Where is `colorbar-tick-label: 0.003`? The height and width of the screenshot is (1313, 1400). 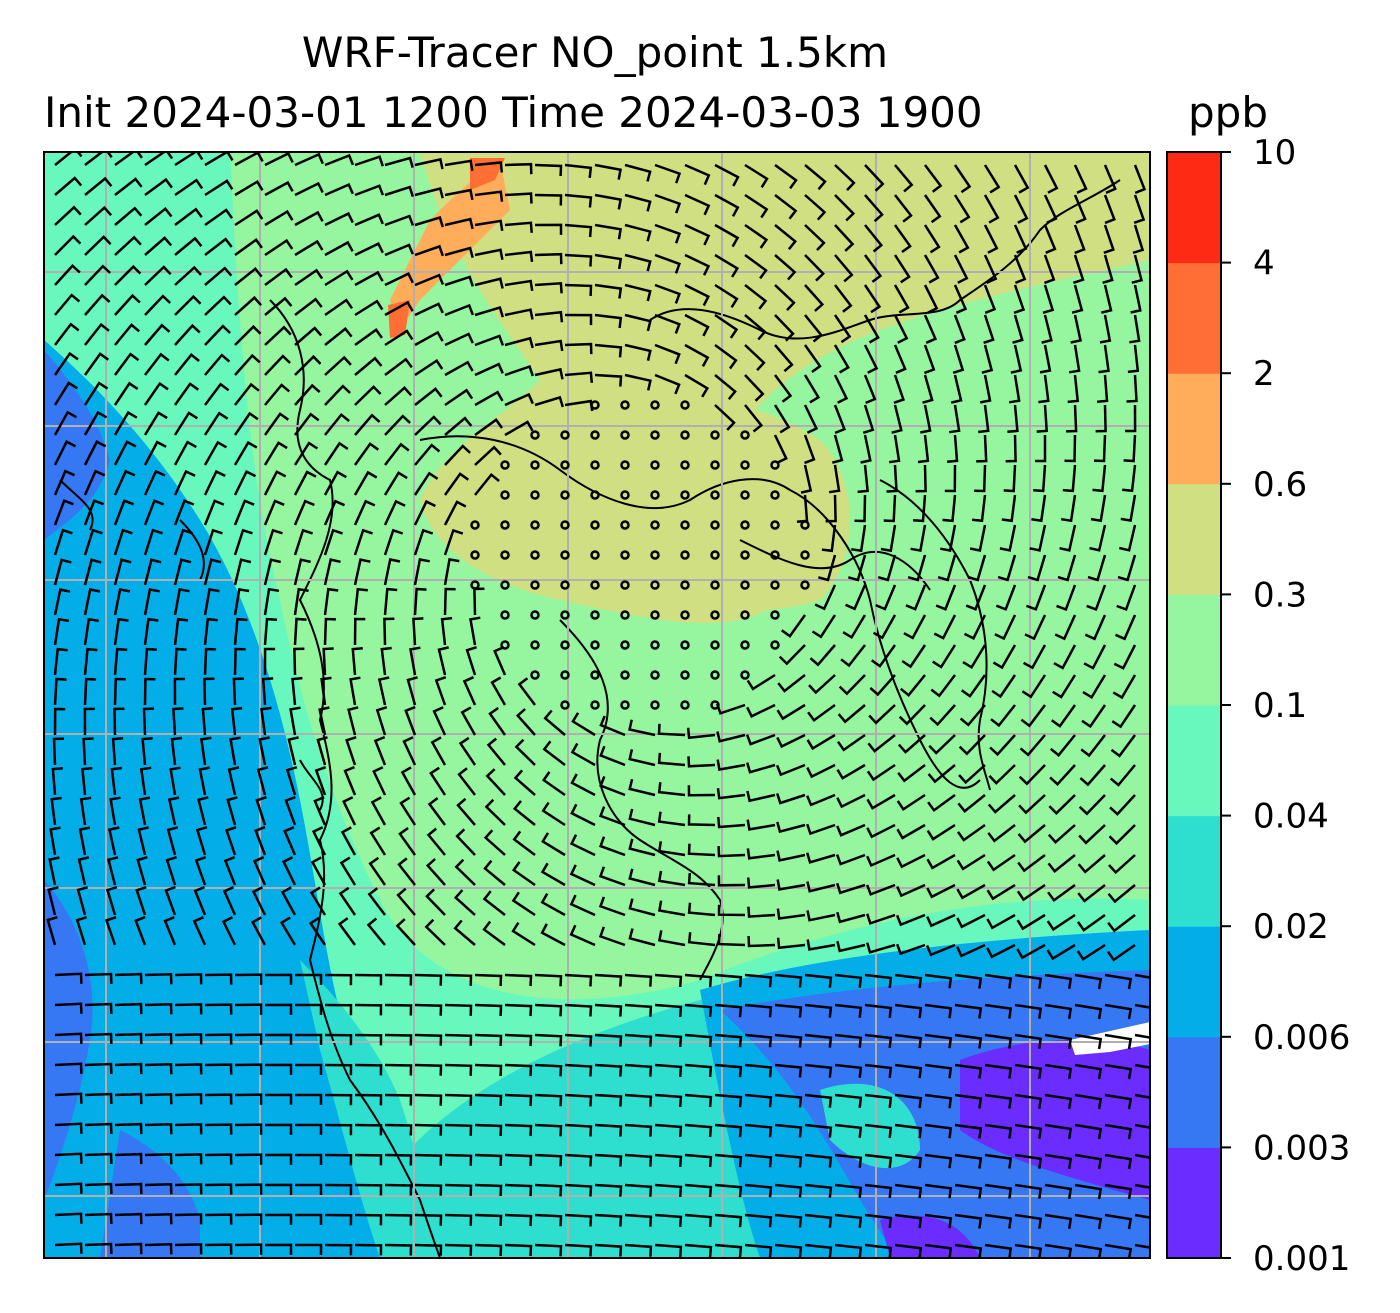
colorbar-tick-label: 0.003 is located at coordinates (1301, 1148).